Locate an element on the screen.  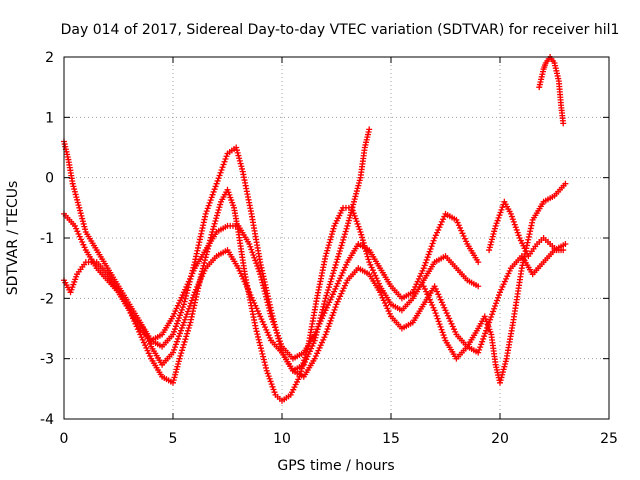
x-tick-label: 5 is located at coordinates (173, 439).